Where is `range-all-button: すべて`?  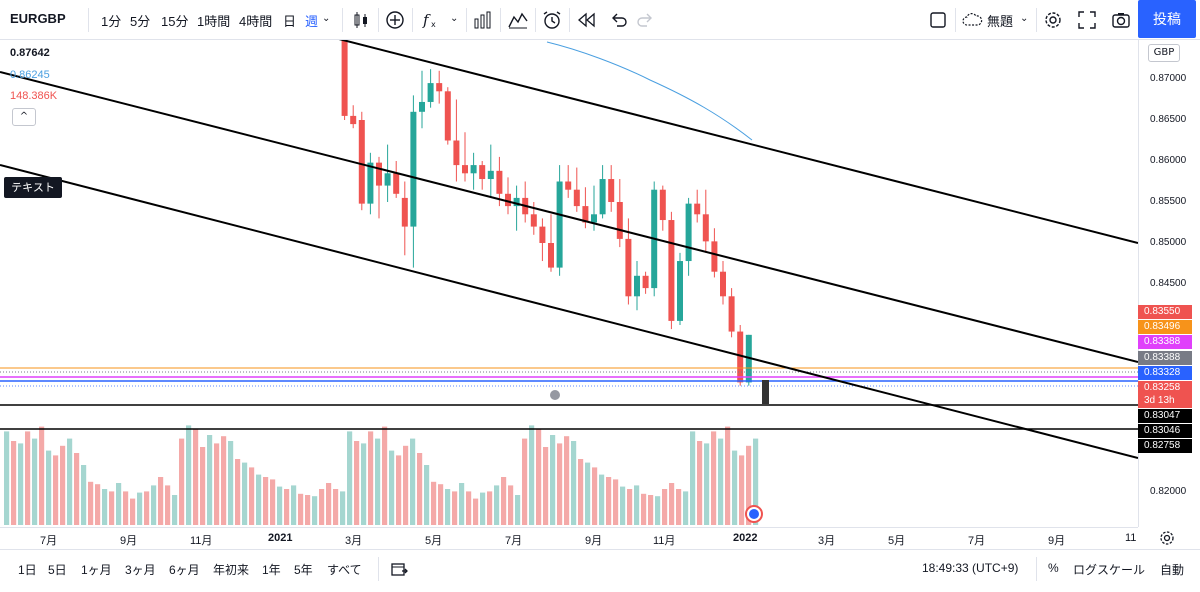 range-all-button: すべて is located at coordinates (344, 570).